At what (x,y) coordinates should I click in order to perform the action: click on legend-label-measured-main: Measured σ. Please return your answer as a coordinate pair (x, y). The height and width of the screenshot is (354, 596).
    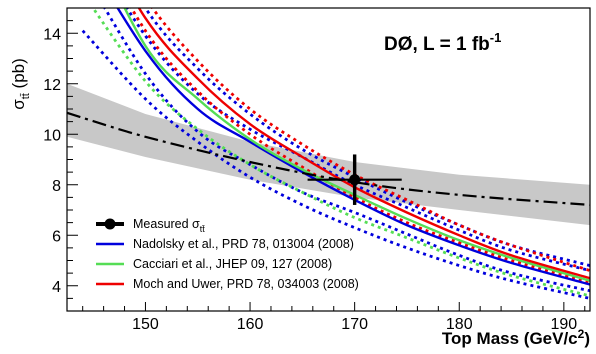
    Looking at the image, I should click on (166, 224).